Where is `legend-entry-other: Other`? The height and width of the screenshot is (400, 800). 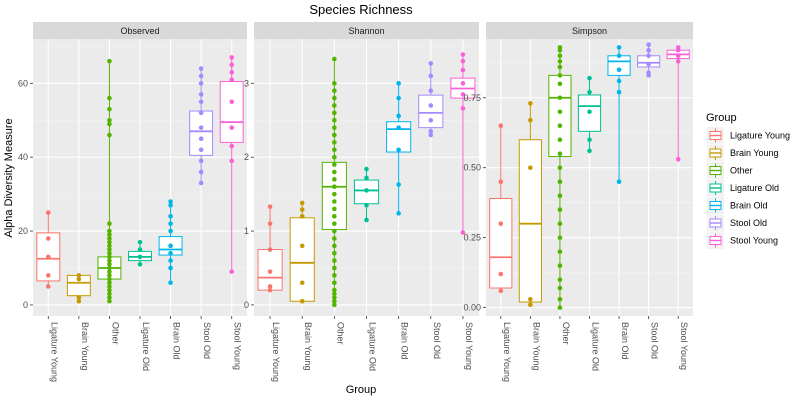 legend-entry-other: Other is located at coordinates (730, 170).